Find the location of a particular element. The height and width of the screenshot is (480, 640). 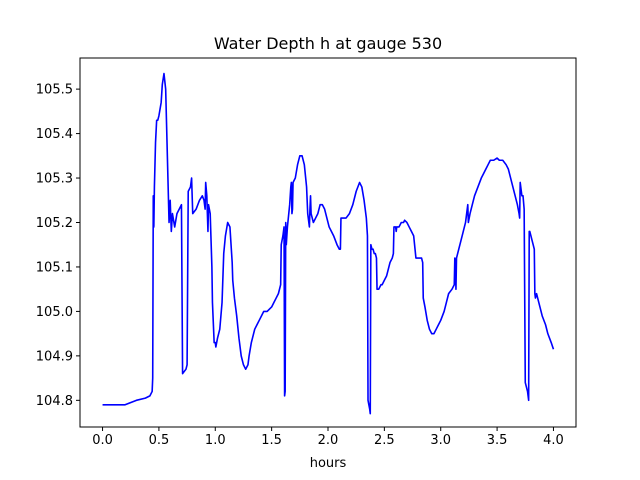

x-tick-label: 3.5 is located at coordinates (497, 440).